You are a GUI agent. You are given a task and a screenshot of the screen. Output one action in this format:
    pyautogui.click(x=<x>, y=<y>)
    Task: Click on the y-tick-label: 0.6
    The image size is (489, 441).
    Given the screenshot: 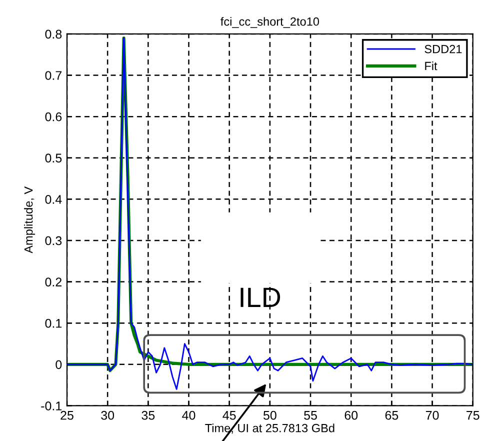 What is the action you would take?
    pyautogui.click(x=53, y=117)
    